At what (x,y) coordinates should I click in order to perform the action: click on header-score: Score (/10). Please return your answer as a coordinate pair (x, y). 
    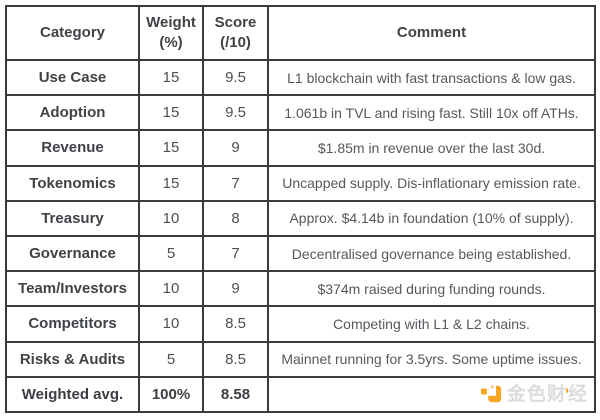
    Looking at the image, I should click on (235, 33).